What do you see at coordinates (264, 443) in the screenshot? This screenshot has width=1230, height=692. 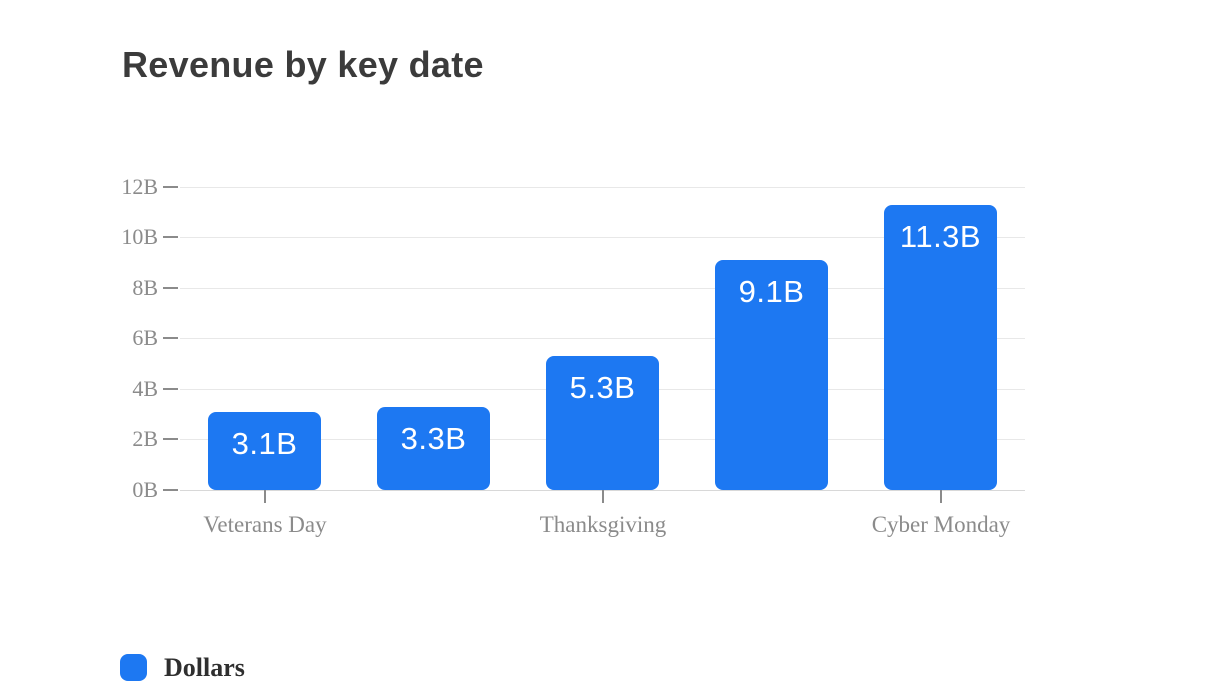 I see `bar-value-label: 3.1B` at bounding box center [264, 443].